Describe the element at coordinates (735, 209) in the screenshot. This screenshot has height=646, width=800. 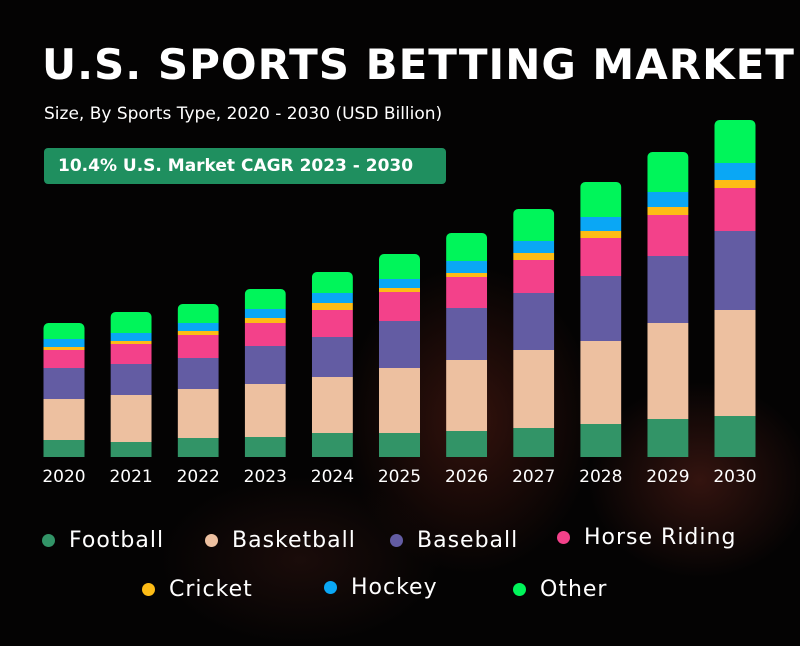
I see `bar-segment-horse-riding-2030` at that location.